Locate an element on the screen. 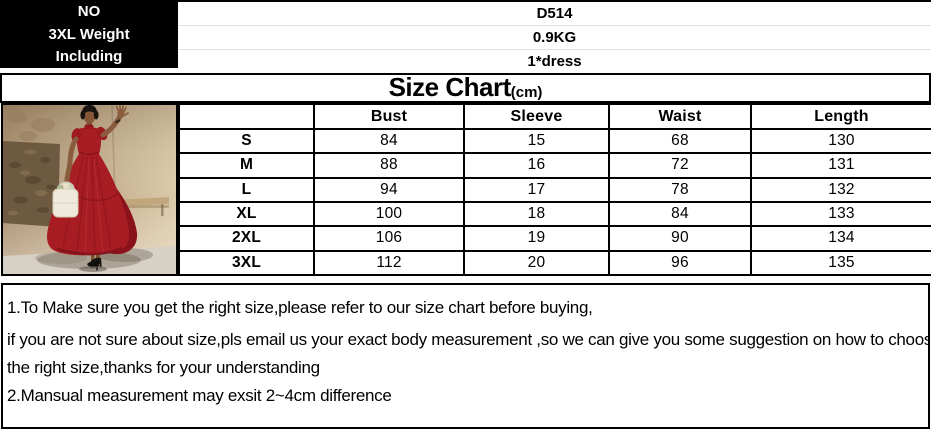 The image size is (931, 433). length-value: 132 is located at coordinates (840, 189).